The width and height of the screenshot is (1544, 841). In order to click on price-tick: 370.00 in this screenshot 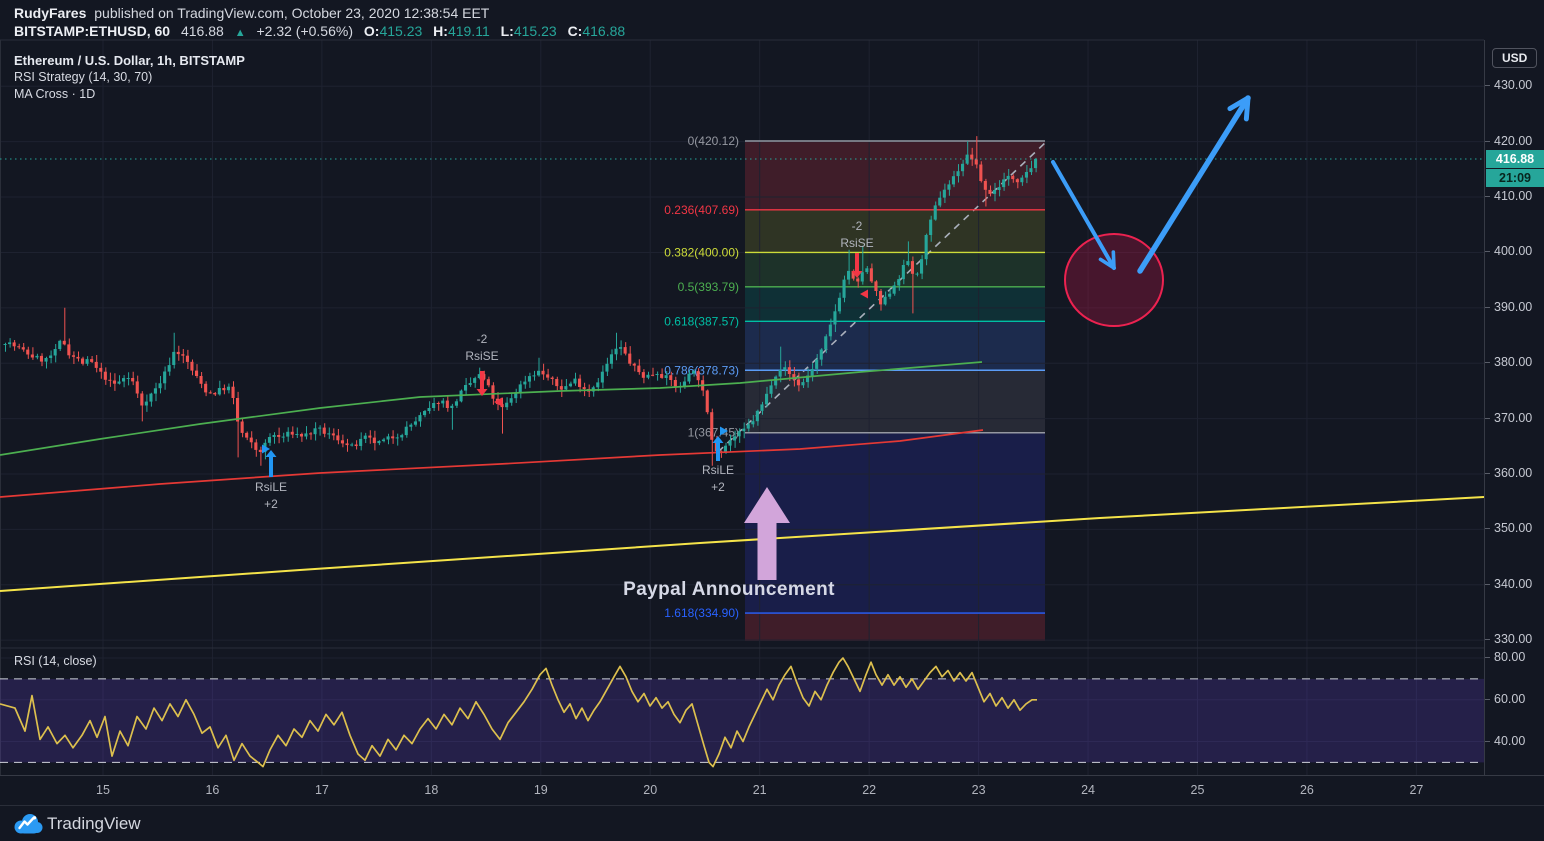, I will do `click(1513, 417)`.